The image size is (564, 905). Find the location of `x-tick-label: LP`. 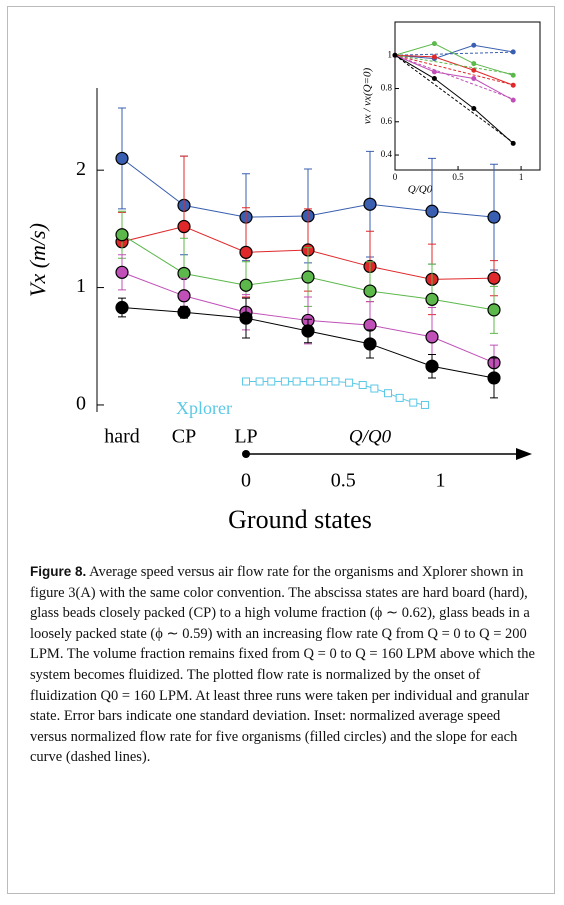

x-tick-label: LP is located at coordinates (245, 437).